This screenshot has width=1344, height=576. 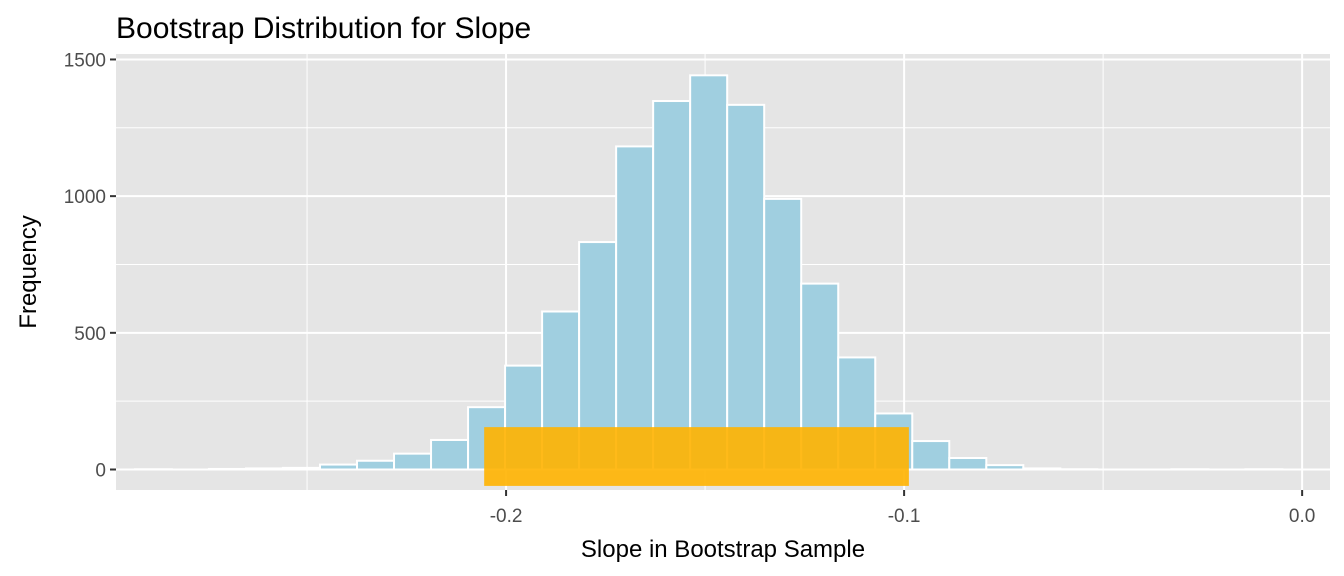 I want to click on y-tick-label: 1500, so click(x=85, y=60).